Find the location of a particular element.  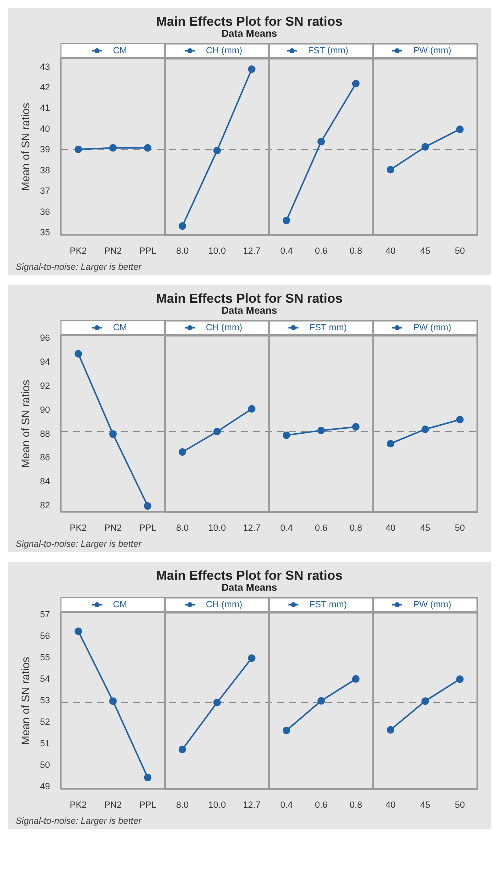

y-tick-label: 36 is located at coordinates (45, 211).